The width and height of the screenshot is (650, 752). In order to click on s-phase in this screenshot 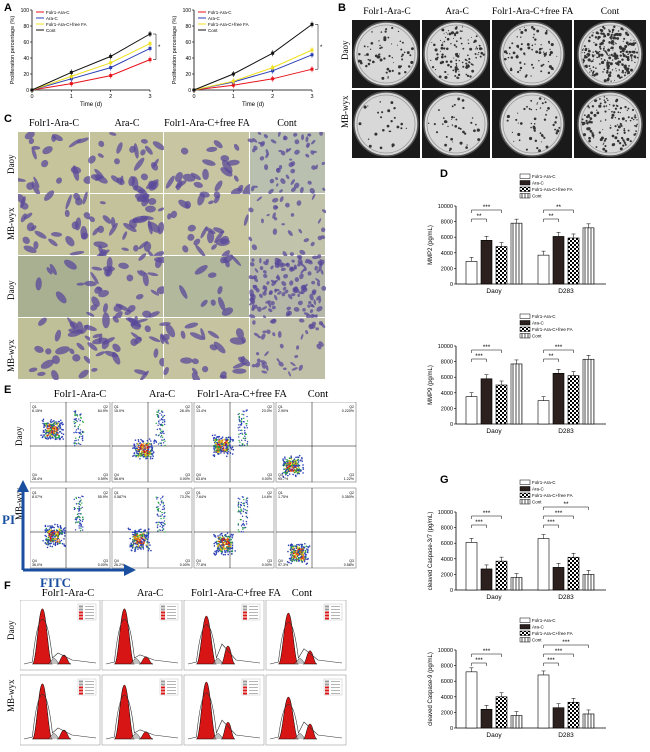, I will do `click(300, 661)`.